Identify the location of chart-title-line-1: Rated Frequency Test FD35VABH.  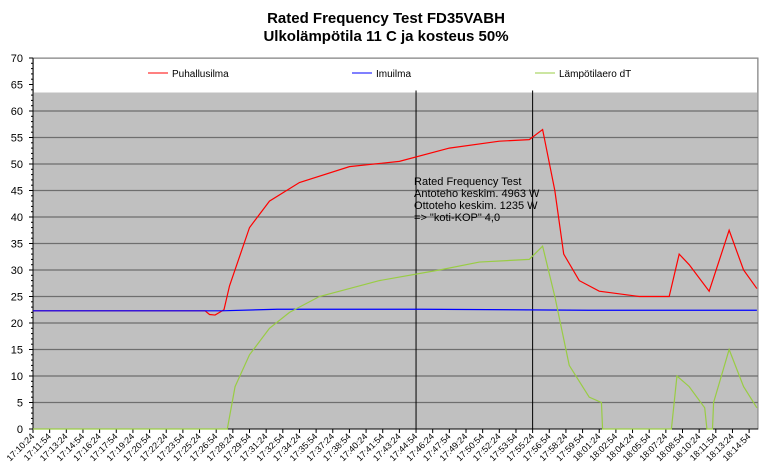
(386, 18).